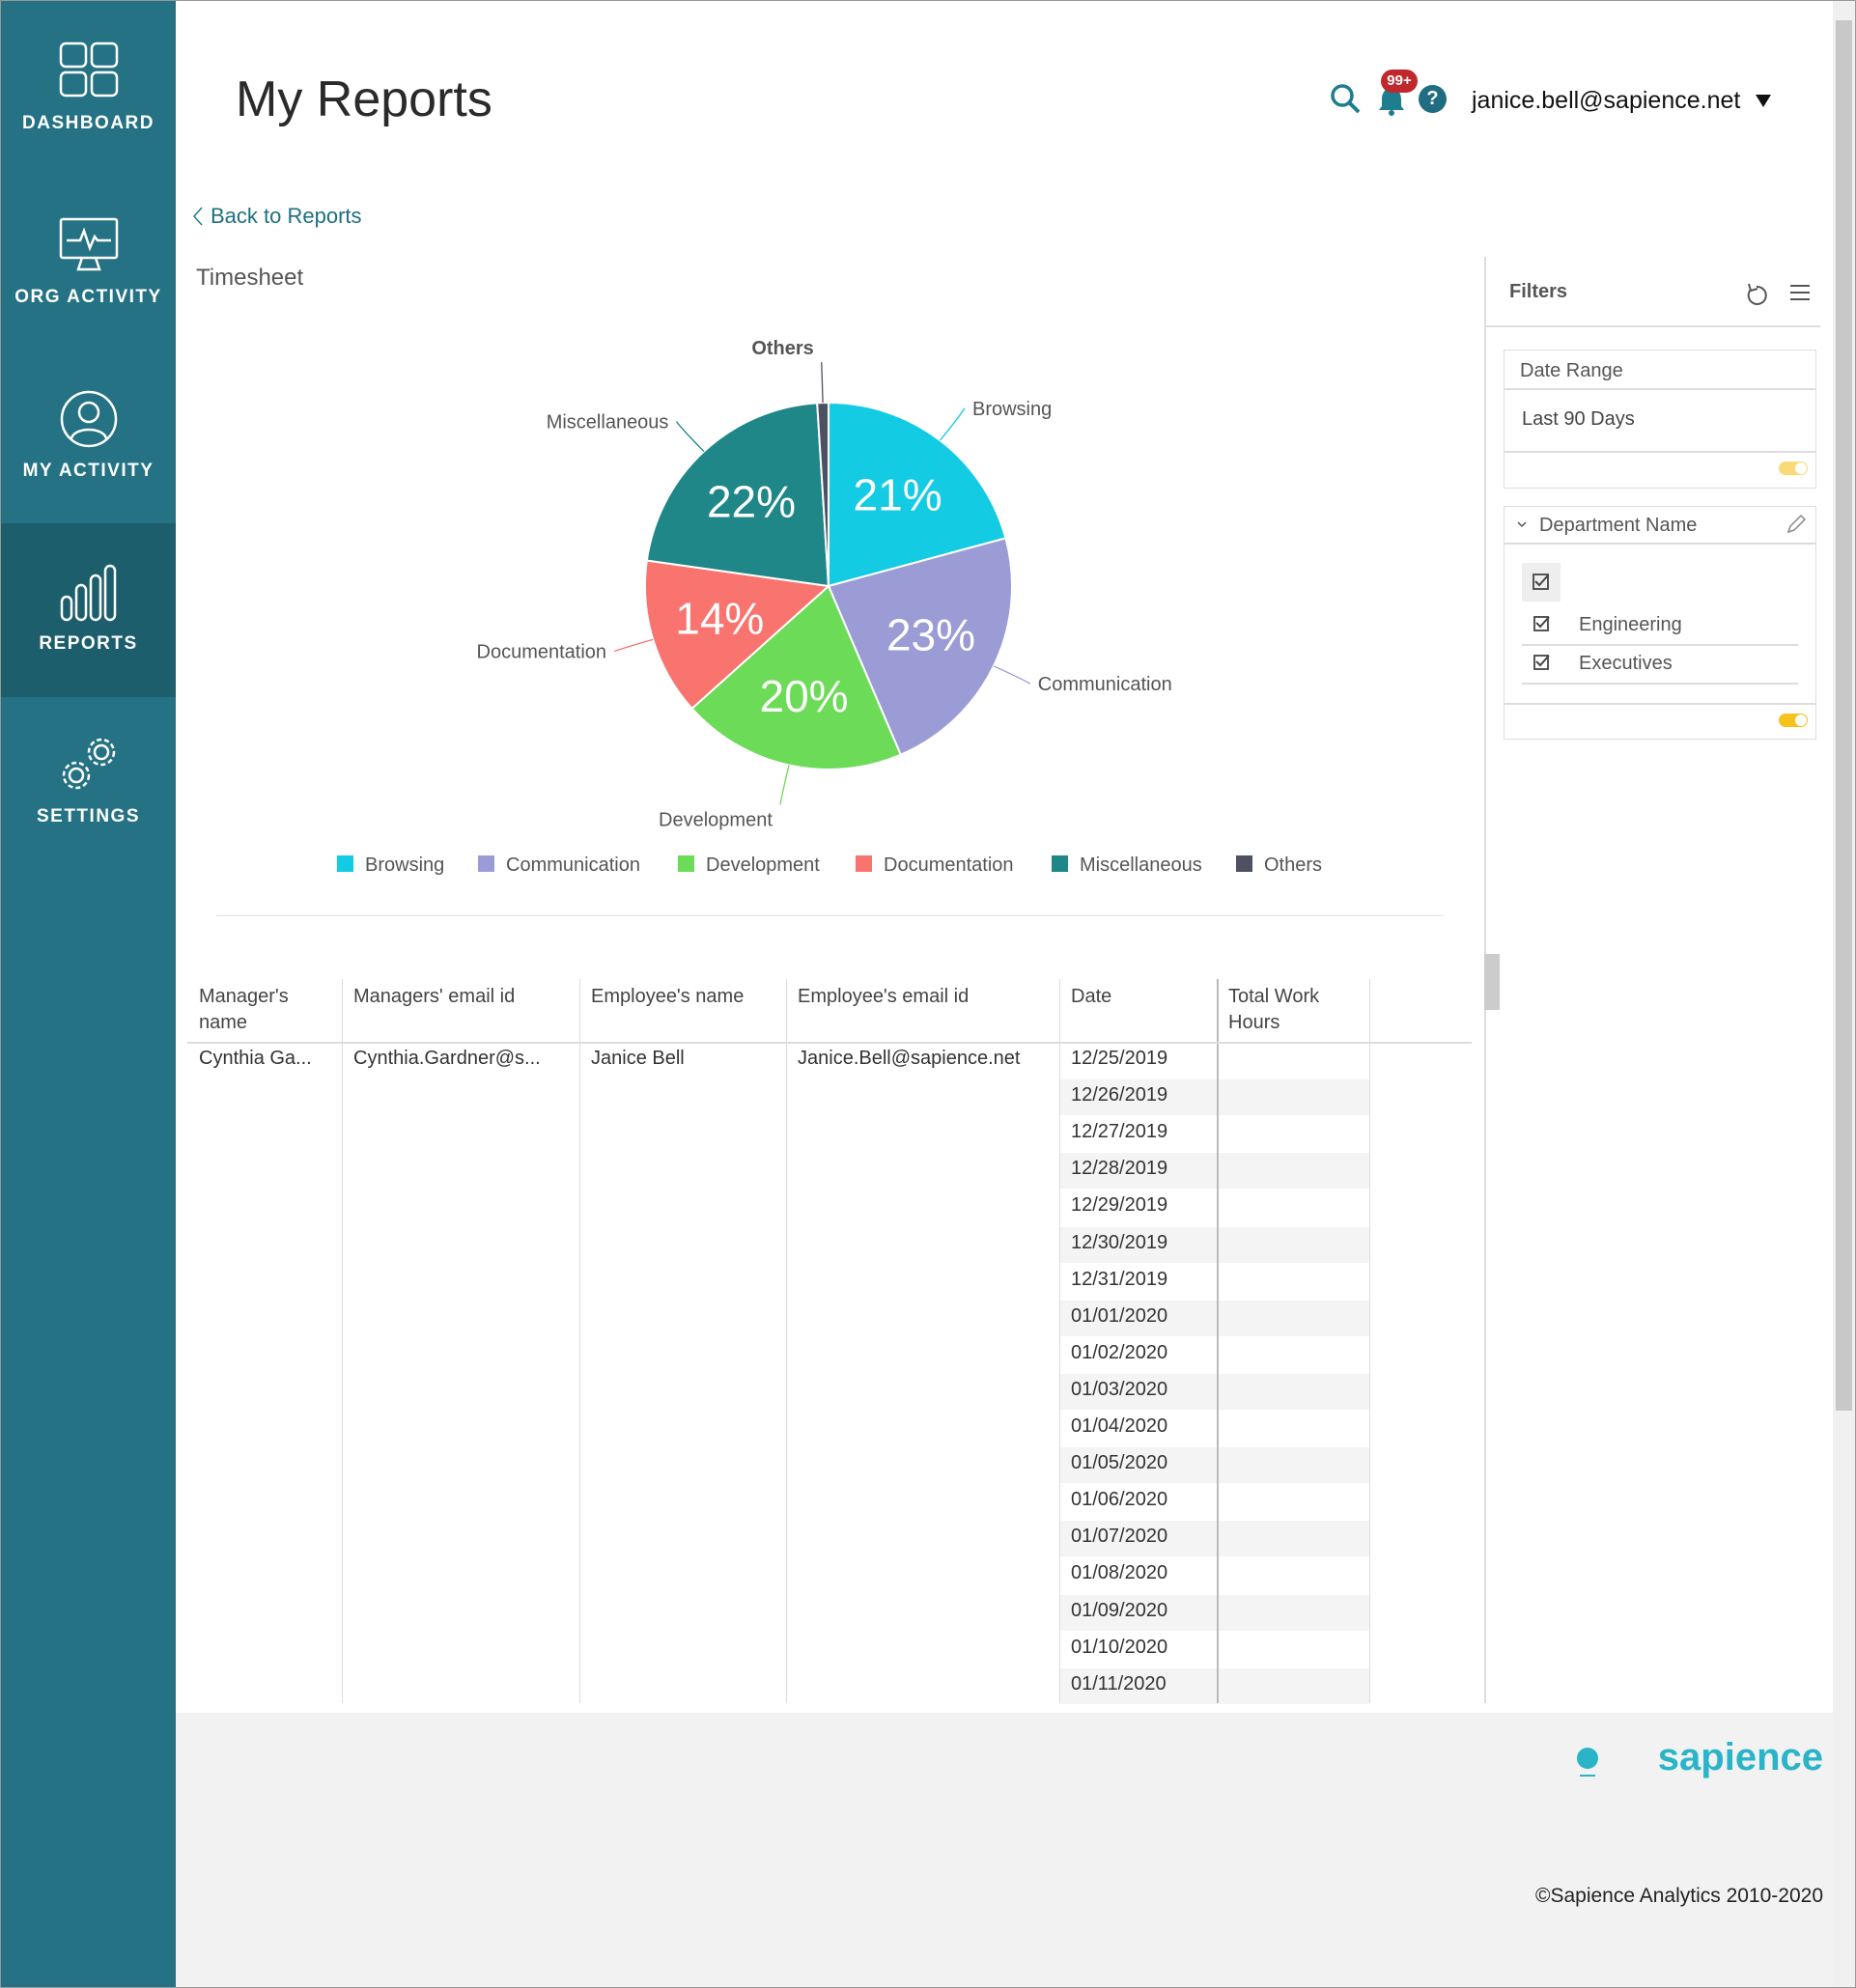  Describe the element at coordinates (782, 349) in the screenshot. I see `category-label: Others` at that location.